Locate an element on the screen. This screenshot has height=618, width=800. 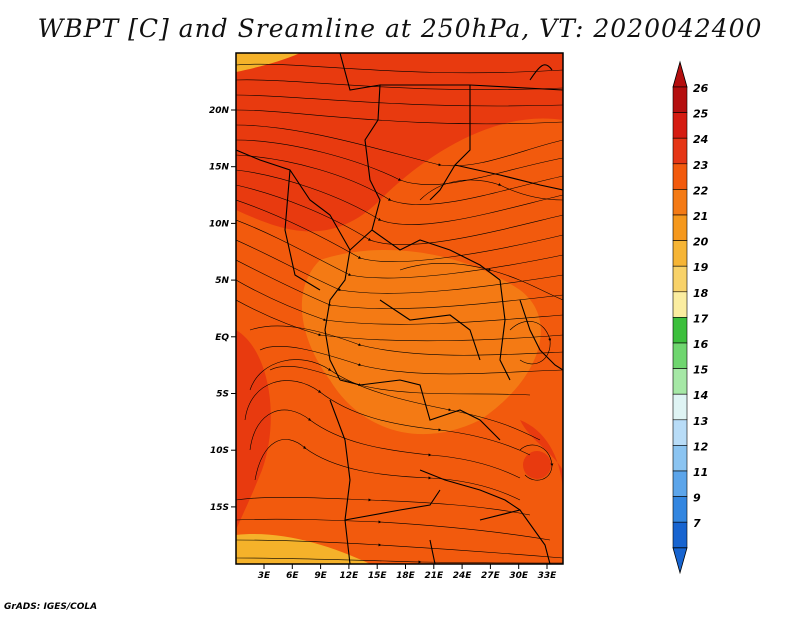
lon-label: 9E is located at coordinates (320, 576).